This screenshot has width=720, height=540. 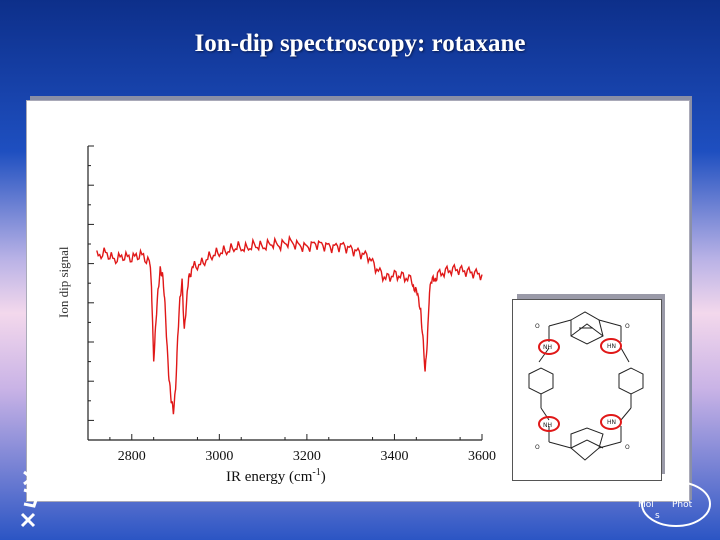 What do you see at coordinates (682, 505) in the screenshot?
I see `logo-text: Phot` at bounding box center [682, 505].